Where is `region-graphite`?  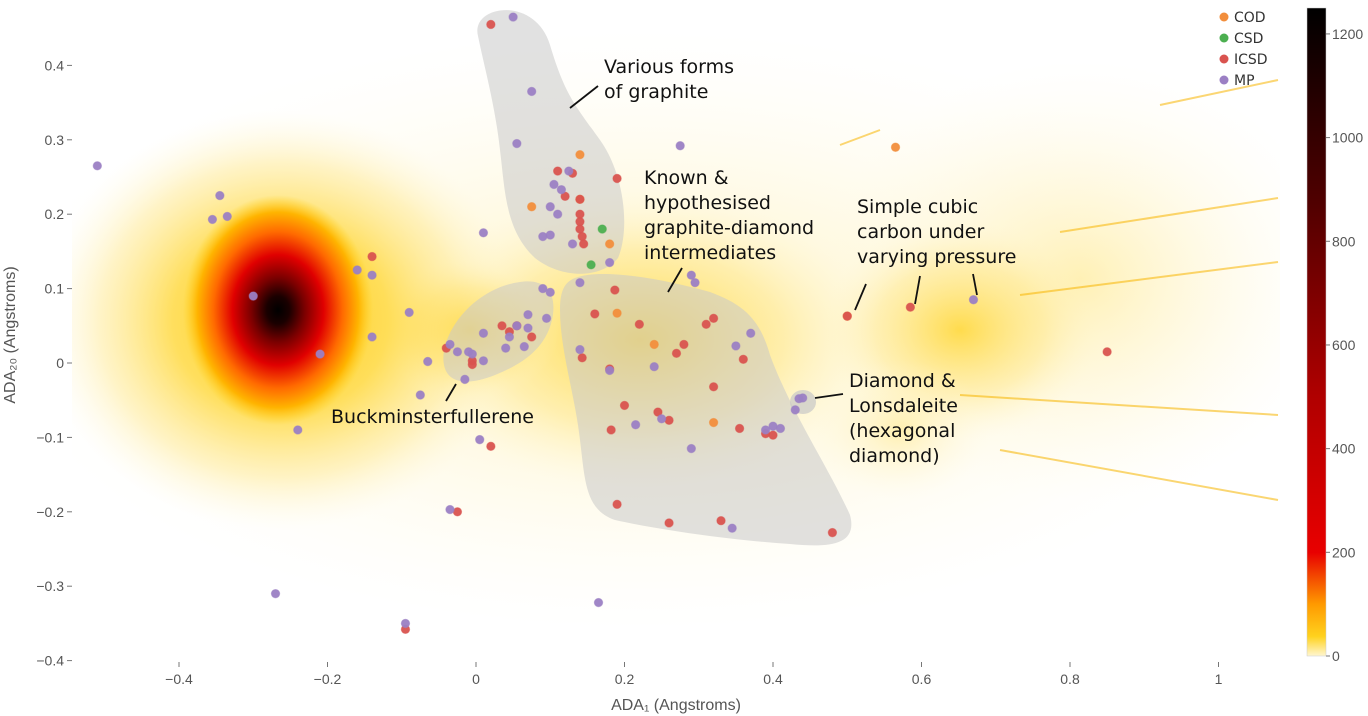
region-graphite is located at coordinates (551, 142).